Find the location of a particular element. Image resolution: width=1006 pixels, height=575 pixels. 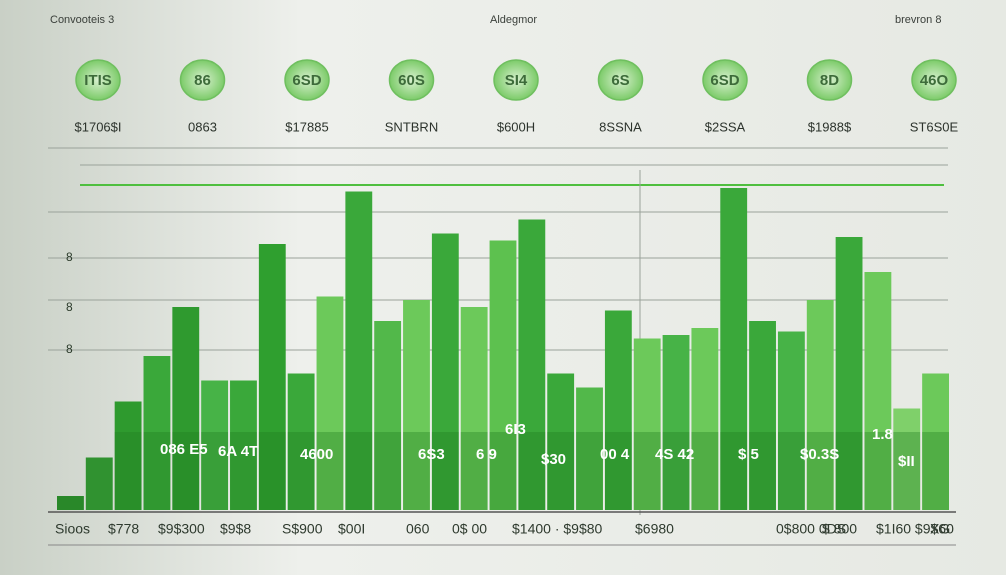

footer-label: 0$ 00 is located at coordinates (469, 529).